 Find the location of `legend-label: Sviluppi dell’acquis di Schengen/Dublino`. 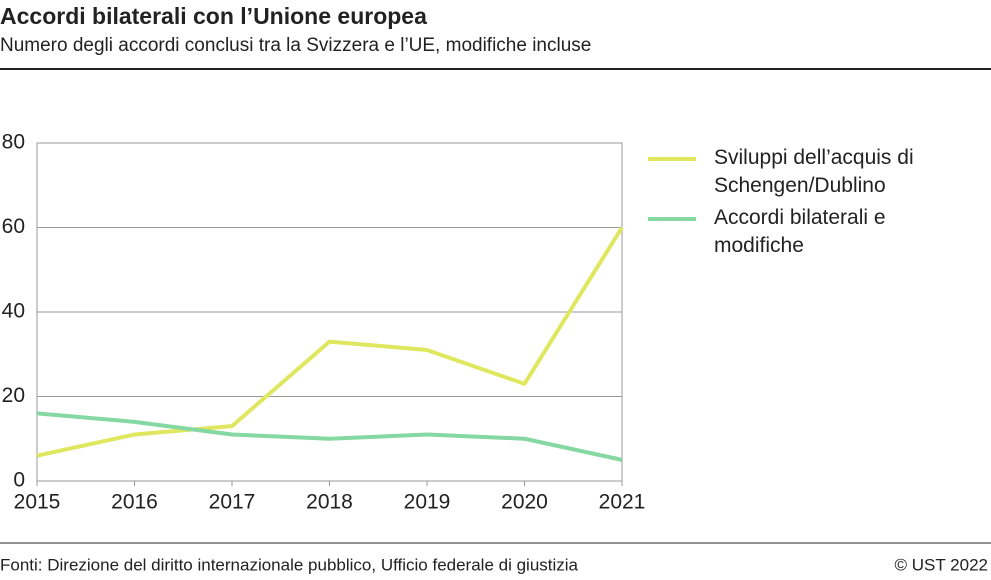

legend-label: Sviluppi dell’acquis di Schengen/Dublino is located at coordinates (814, 171).